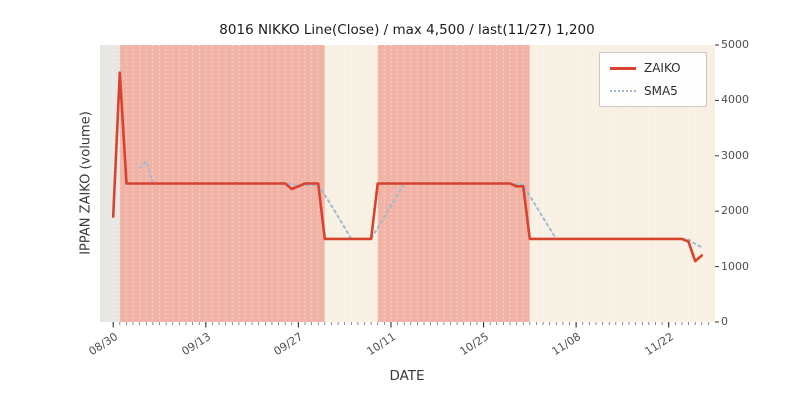 This screenshot has height=400, width=800. Describe the element at coordinates (407, 376) in the screenshot. I see `x-axis-label: DATE` at that location.